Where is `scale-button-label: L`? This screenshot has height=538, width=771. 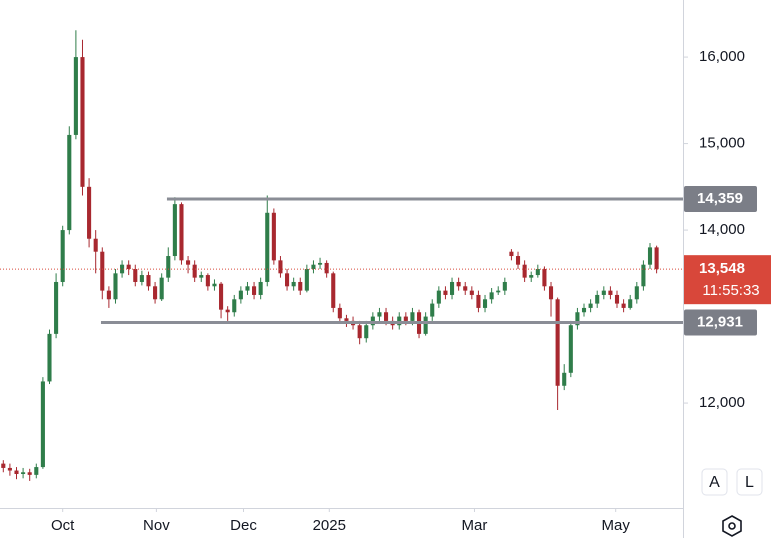 scale-button-label: L is located at coordinates (749, 482).